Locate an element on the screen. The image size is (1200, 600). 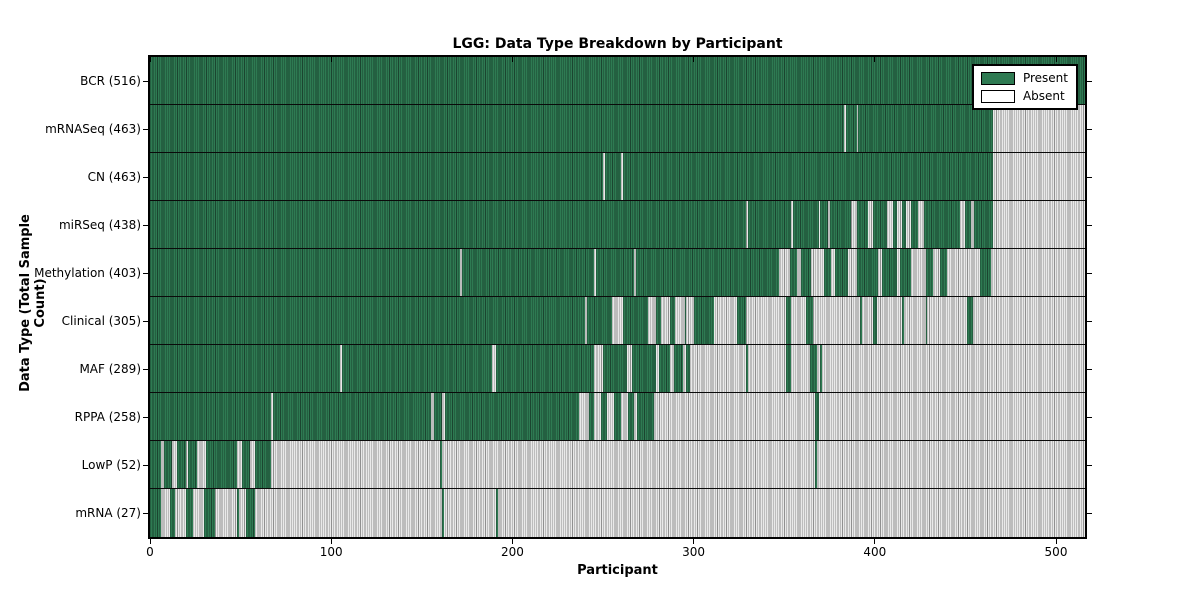
legend-entry-absent: Absent is located at coordinates (1024, 96).